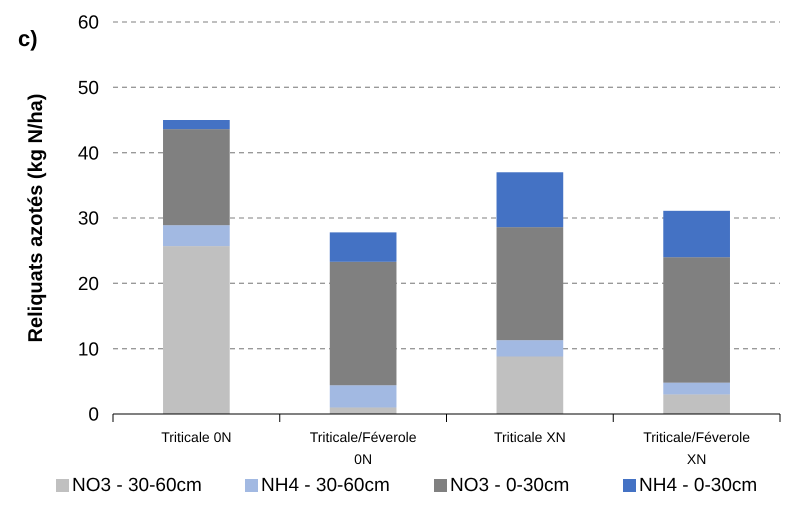  I want to click on y-tick-label: 60, so click(88, 23).